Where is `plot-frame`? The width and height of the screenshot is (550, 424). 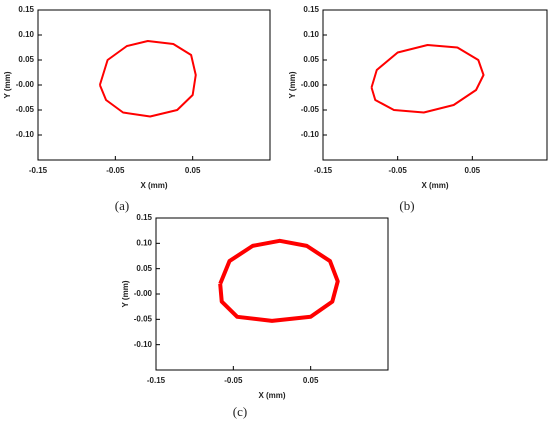 plot-frame is located at coordinates (435, 85).